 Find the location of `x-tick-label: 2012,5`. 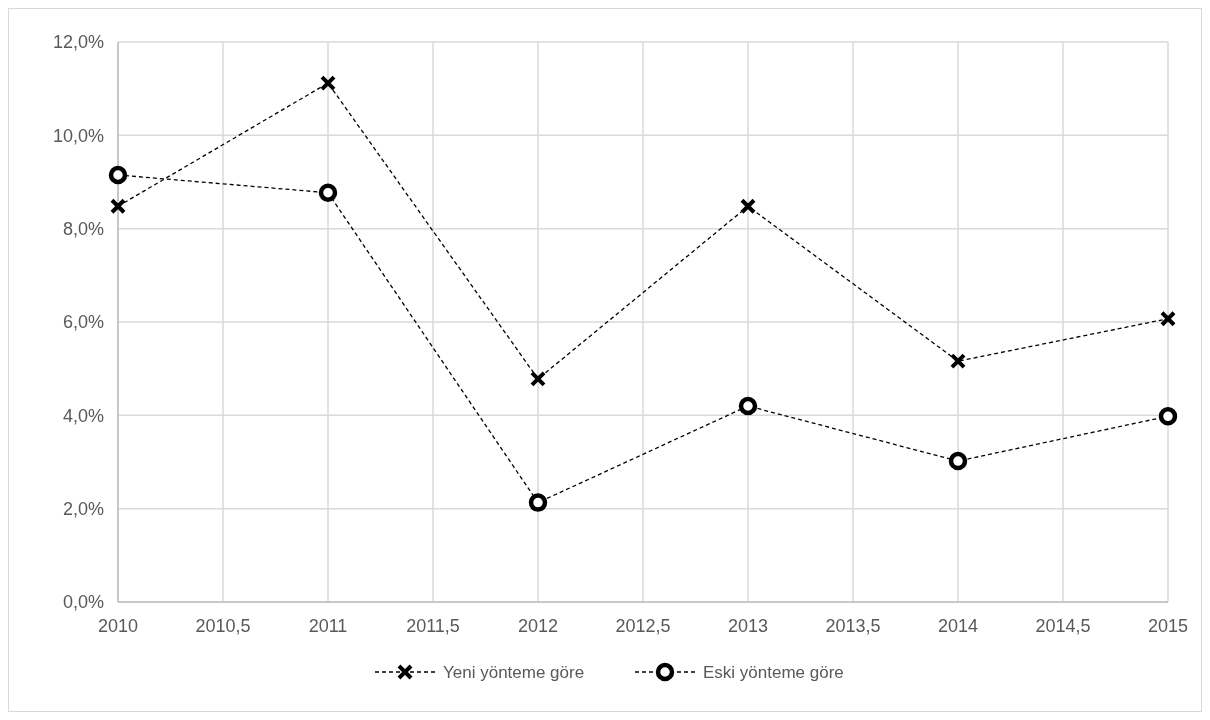

x-tick-label: 2012,5 is located at coordinates (643, 626).